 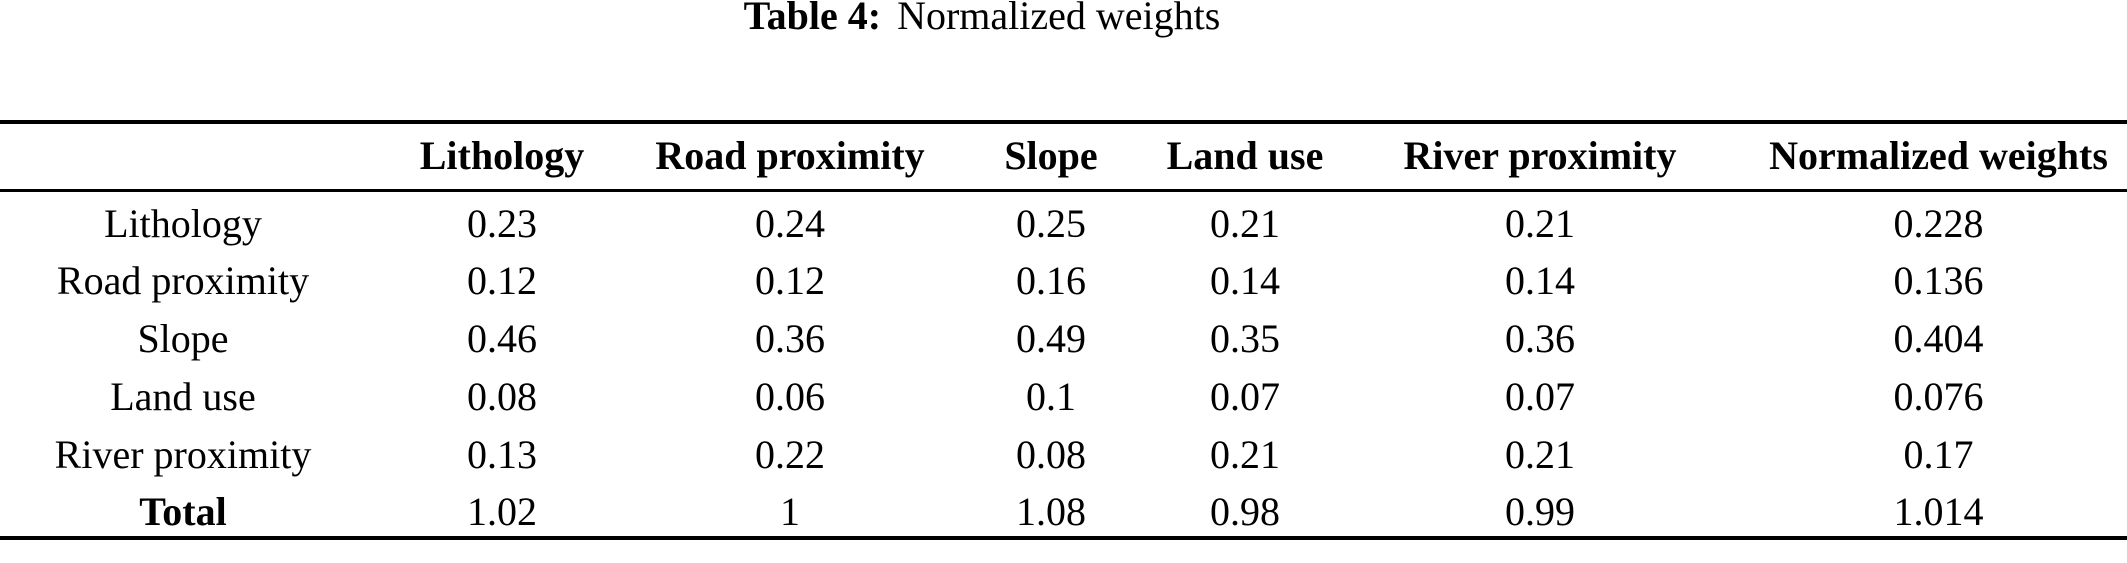 What do you see at coordinates (183, 223) in the screenshot?
I see `row-label-lithology: Lithology` at bounding box center [183, 223].